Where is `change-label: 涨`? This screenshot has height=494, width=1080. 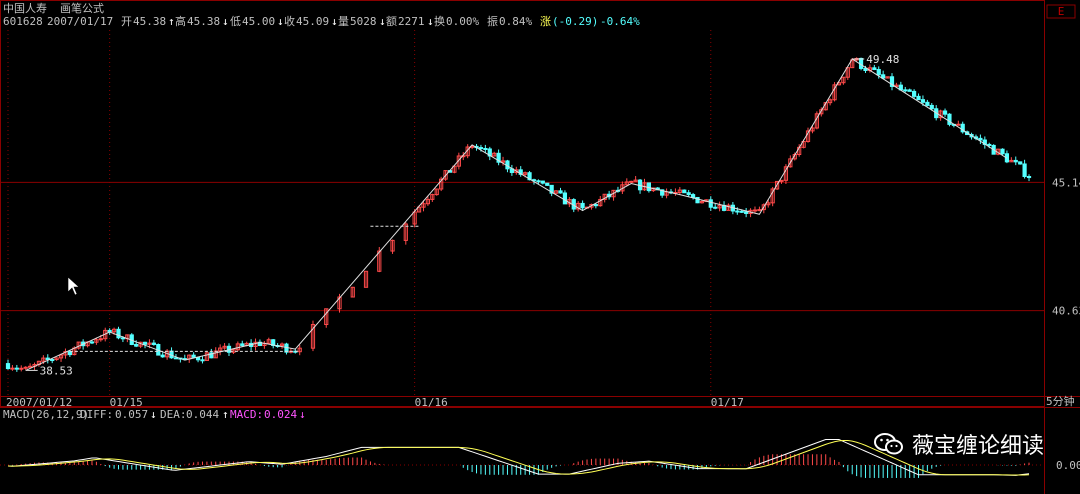
change-label: 涨 is located at coordinates (545, 21).